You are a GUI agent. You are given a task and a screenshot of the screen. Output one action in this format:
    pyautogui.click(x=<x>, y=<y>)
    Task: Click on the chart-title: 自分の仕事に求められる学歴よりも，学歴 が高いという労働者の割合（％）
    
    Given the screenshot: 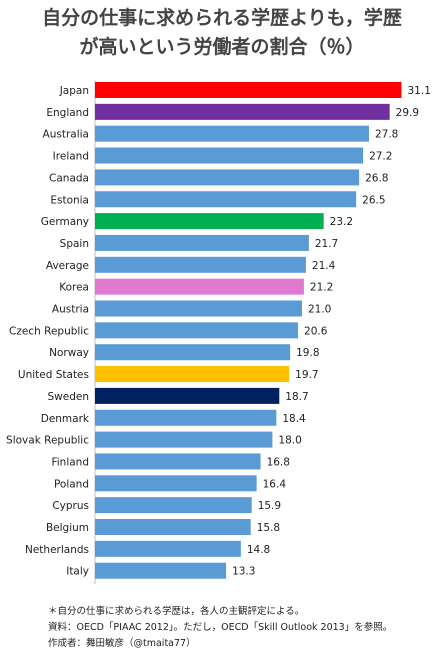 What is the action you would take?
    pyautogui.click(x=222, y=33)
    